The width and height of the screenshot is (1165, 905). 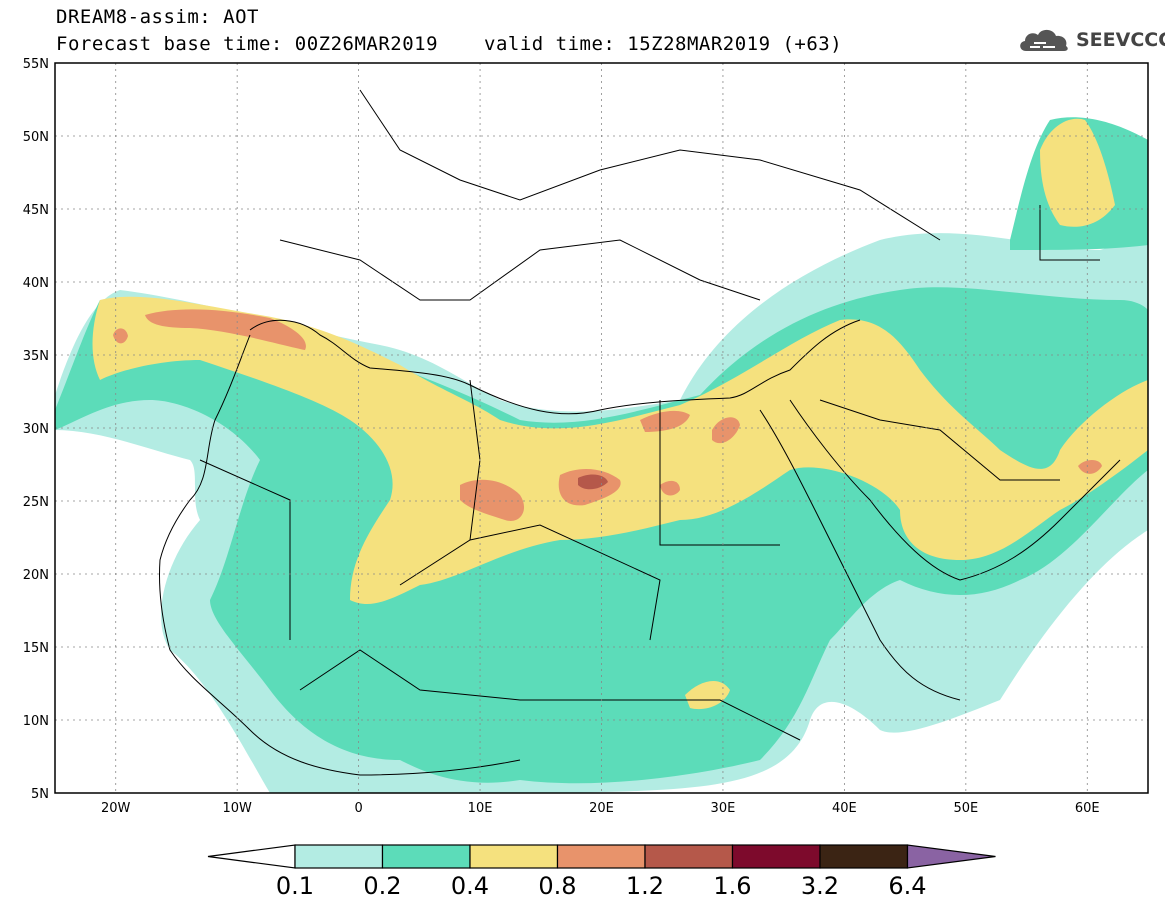 I want to click on seevccc-logo: SEEVCCC, so click(x=1090, y=40).